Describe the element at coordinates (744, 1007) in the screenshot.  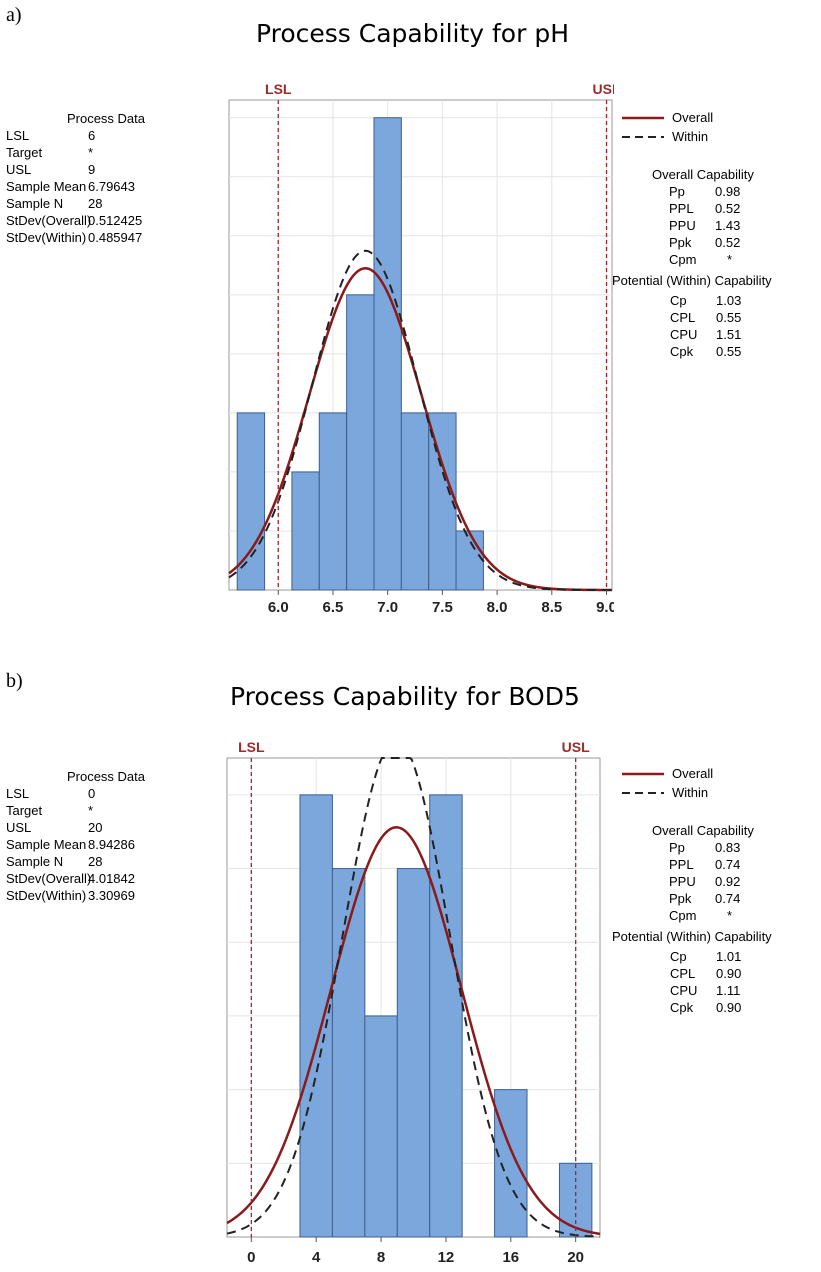
I see `capability-row: Cpk 0.90` at that location.